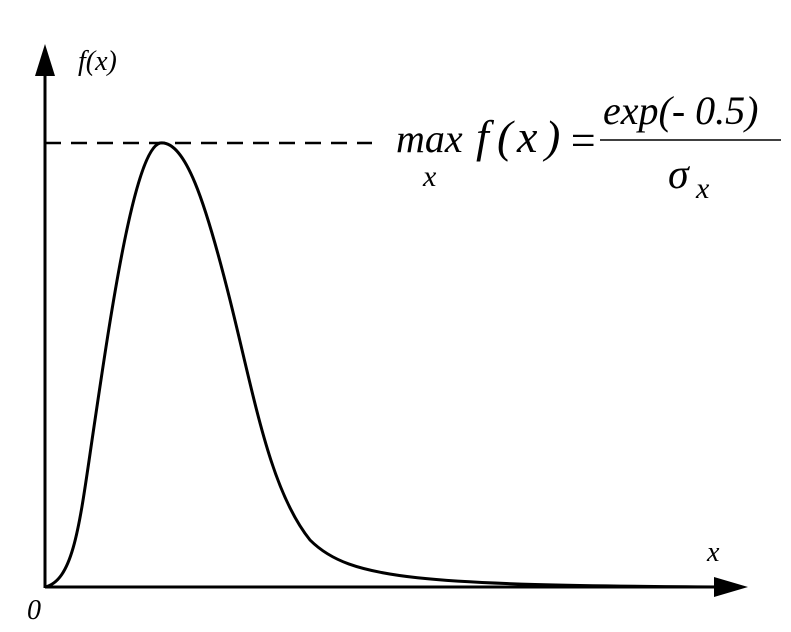  What do you see at coordinates (506, 136) in the screenshot?
I see `formula-open-paren: (` at bounding box center [506, 136].